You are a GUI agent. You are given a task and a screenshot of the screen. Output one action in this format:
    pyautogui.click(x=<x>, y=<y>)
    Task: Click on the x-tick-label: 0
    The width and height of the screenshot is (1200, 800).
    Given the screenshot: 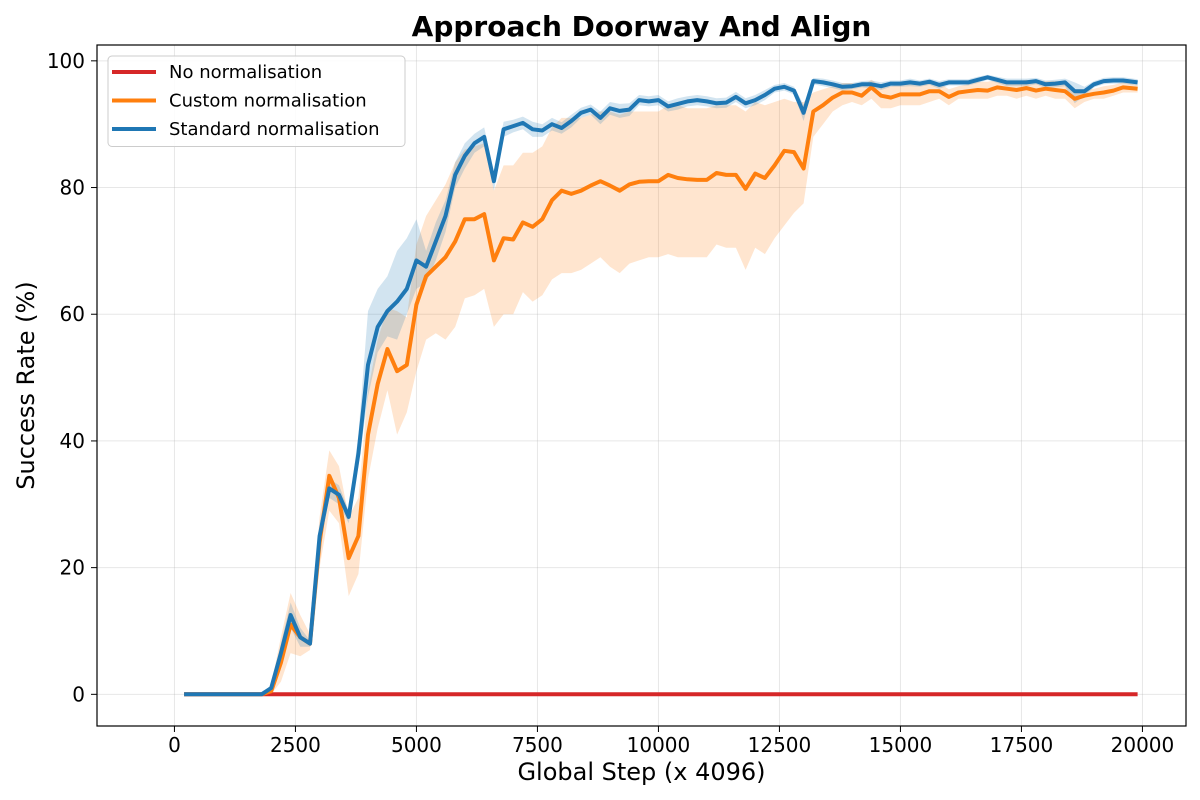 What is the action you would take?
    pyautogui.click(x=174, y=745)
    